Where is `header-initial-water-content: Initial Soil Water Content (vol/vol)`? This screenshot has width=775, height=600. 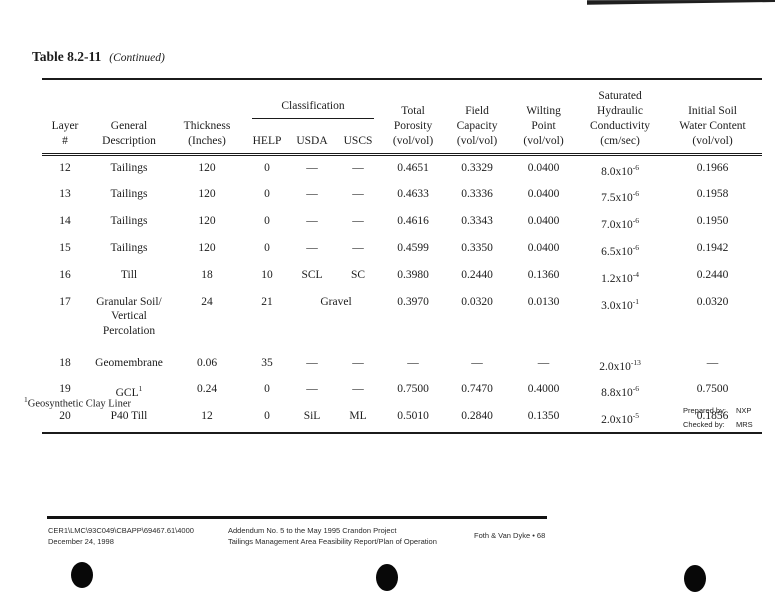 header-initial-water-content: Initial Soil Water Content (vol/vol) is located at coordinates (713, 117).